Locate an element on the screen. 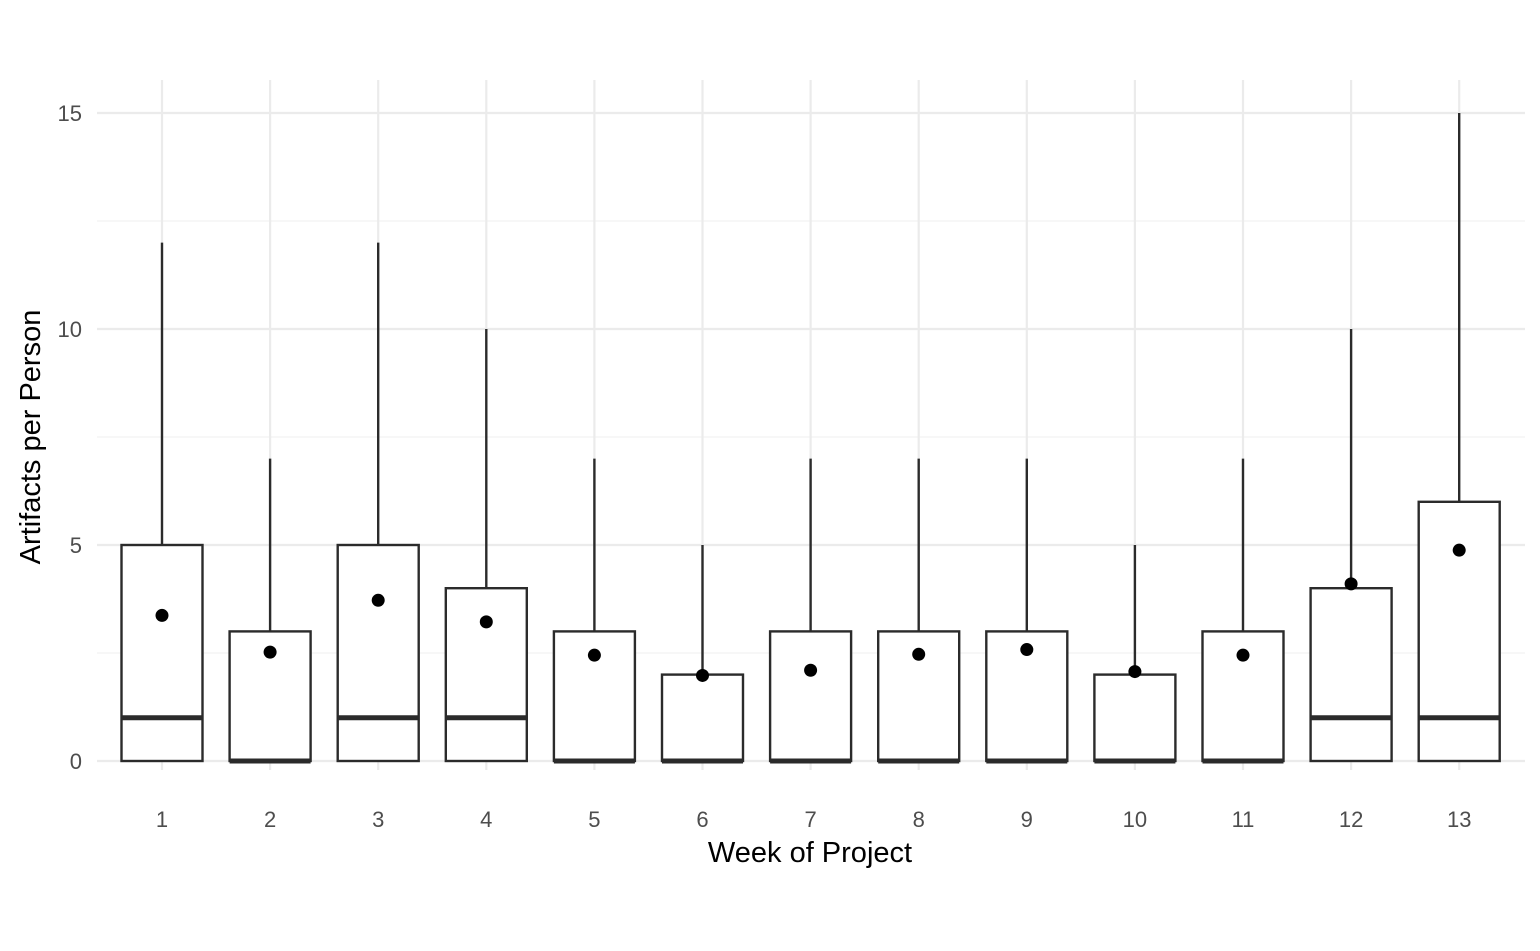 This screenshot has width=1540, height=951. y-tick-label: 15 is located at coordinates (70, 113).